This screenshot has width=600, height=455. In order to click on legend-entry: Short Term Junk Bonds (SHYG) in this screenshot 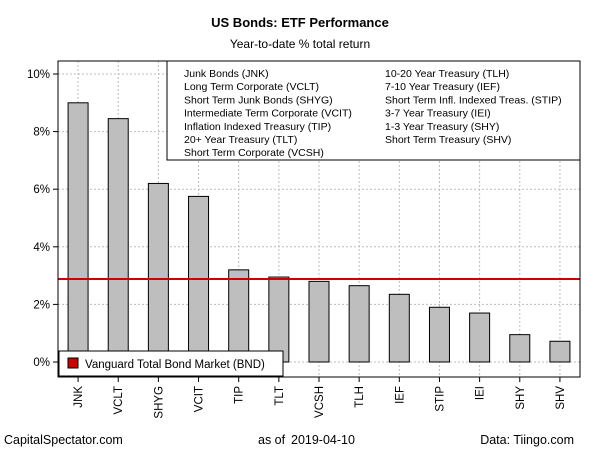, I will do `click(258, 100)`.